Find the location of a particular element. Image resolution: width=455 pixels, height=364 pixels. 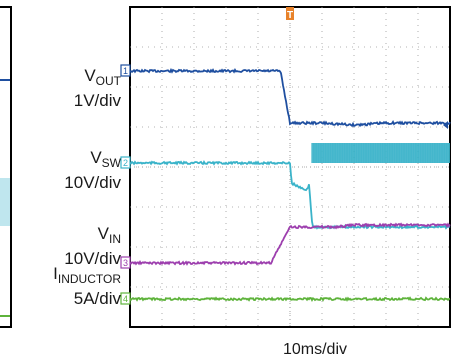

vsw-label: VSW 10V/div is located at coordinates (92, 170).